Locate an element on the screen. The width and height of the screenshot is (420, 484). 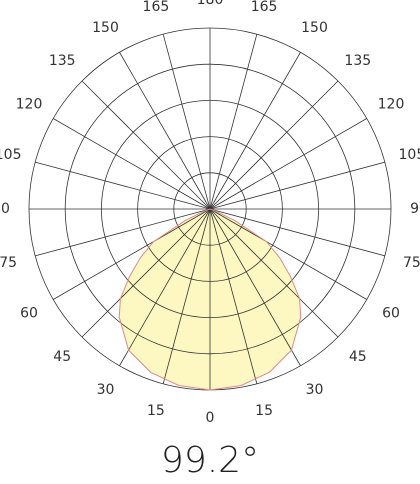
angle-label: 0 is located at coordinates (210, 418).